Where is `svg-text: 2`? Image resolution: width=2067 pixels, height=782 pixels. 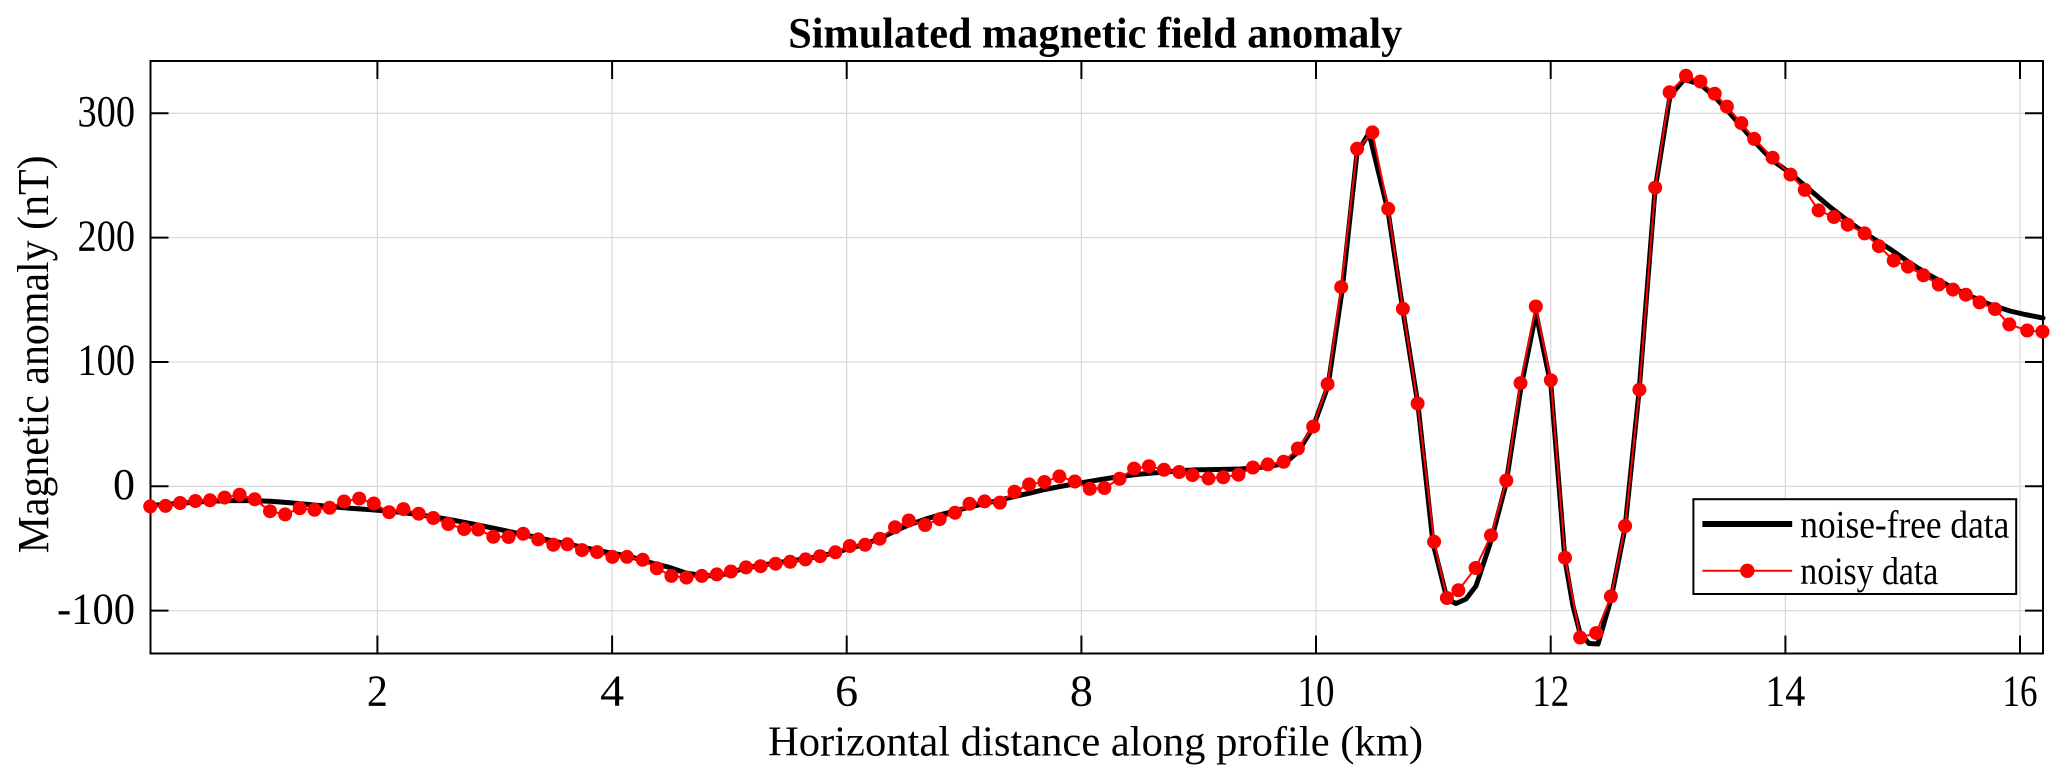 svg-text: 2 is located at coordinates (377, 691).